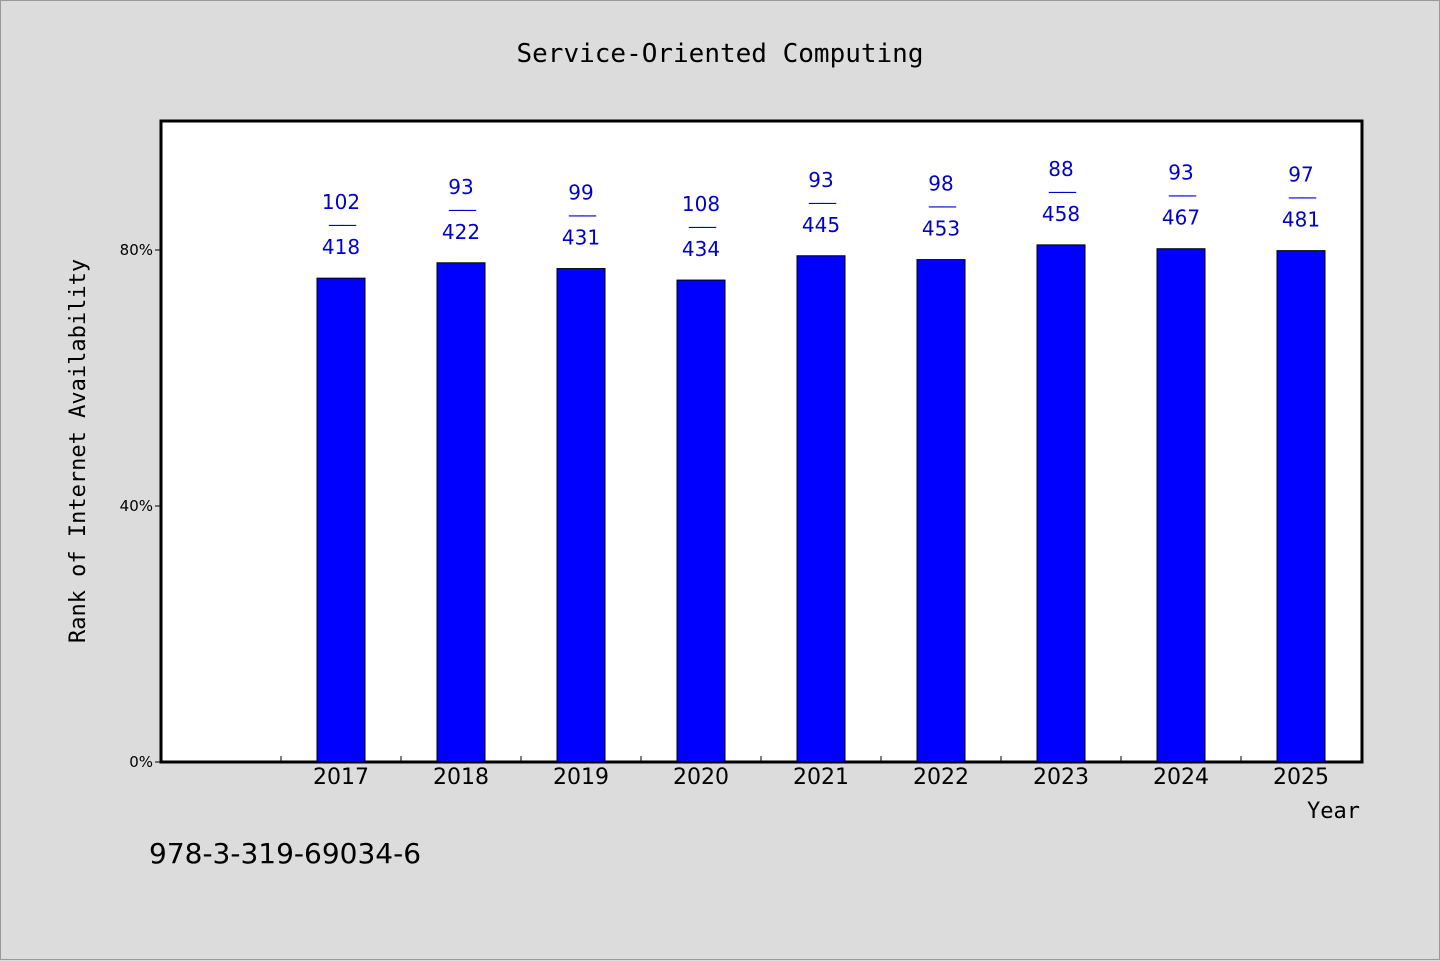  Describe the element at coordinates (461, 512) in the screenshot. I see `bar-2018` at that location.